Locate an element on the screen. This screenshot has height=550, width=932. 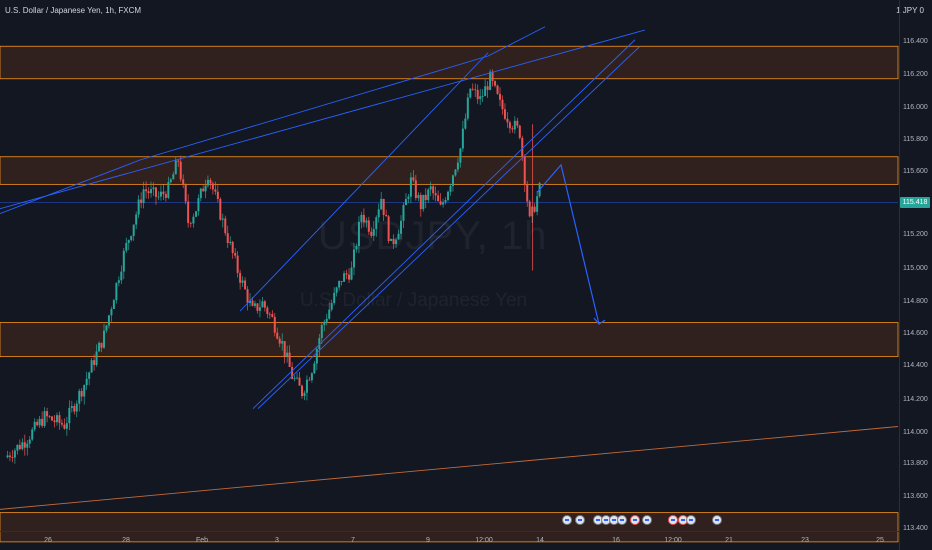
time-tick: 3 is located at coordinates (277, 540).